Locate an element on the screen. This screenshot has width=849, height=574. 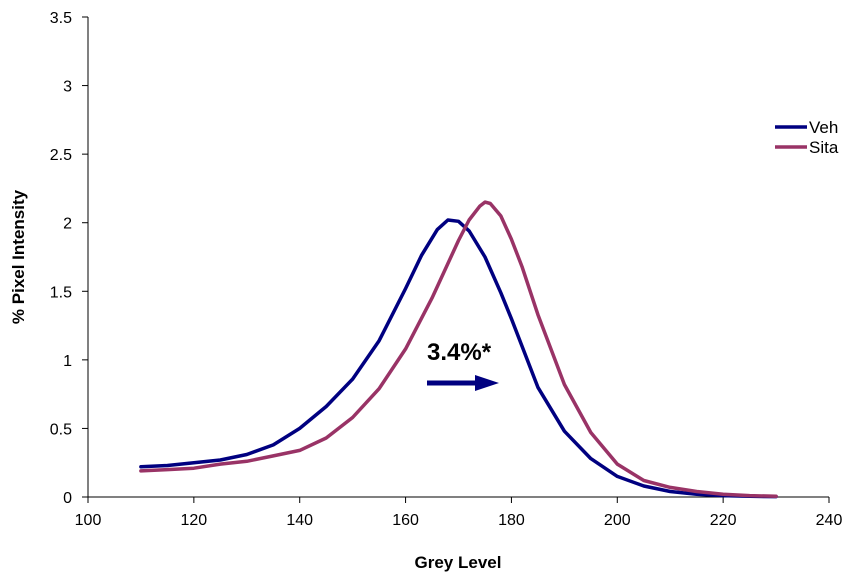
y-tick-label: 1 is located at coordinates (67, 361).